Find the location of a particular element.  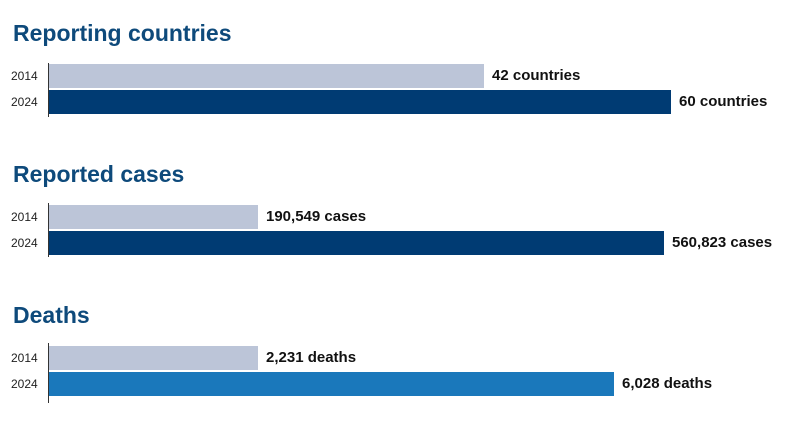

chart-title: Deaths is located at coordinates (51, 315).